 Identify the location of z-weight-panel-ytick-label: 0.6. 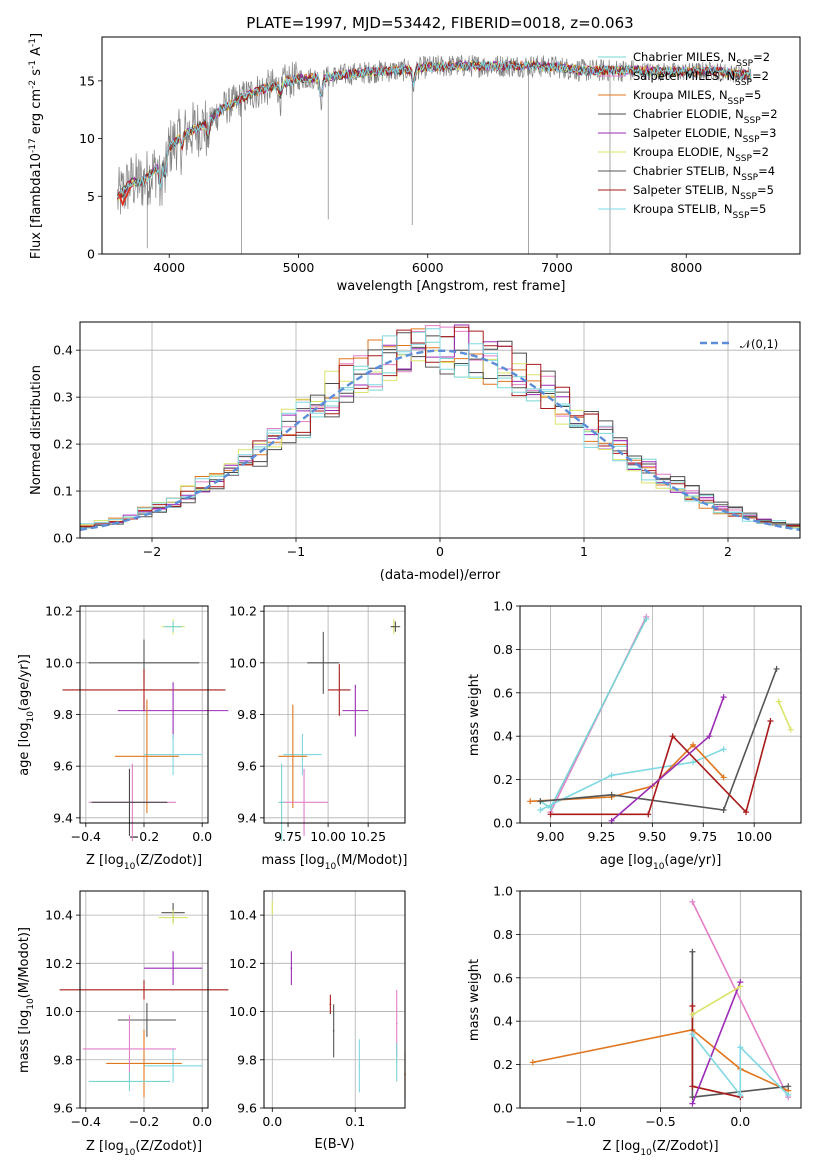
(503, 977).